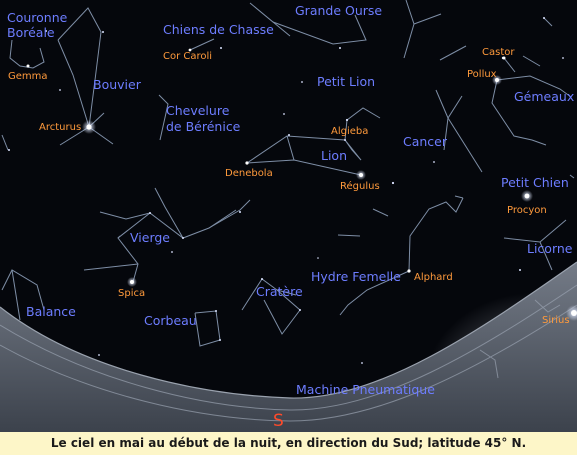 This screenshot has height=455, width=577. What do you see at coordinates (117, 84) in the screenshot?
I see `label-bouvier: Bouvier` at bounding box center [117, 84].